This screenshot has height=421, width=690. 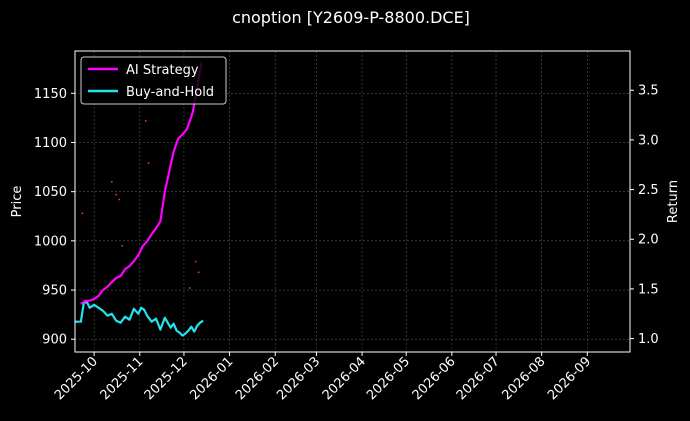 I want to click on left-axis: 900 950 1000 1050 1100 1150, so click(x=54, y=217).